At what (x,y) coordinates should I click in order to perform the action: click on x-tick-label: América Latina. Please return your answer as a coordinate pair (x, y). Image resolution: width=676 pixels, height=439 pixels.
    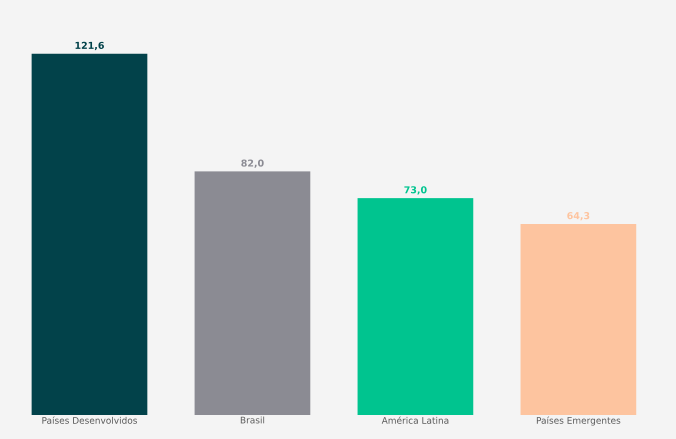
    Looking at the image, I should click on (415, 420).